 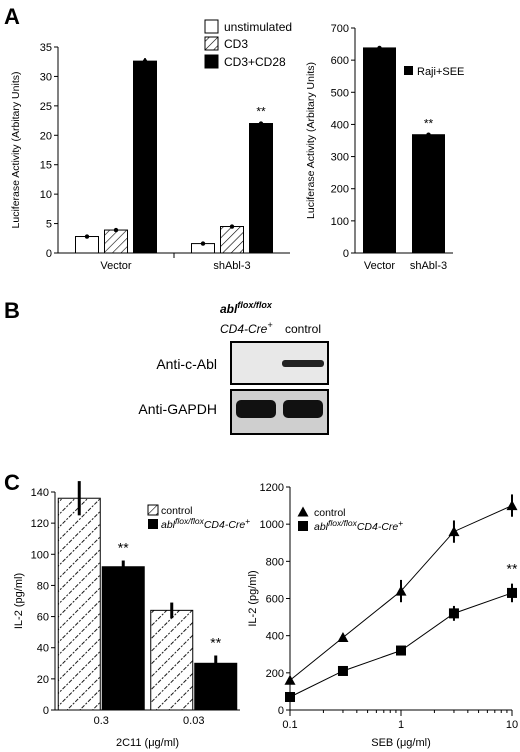 What do you see at coordinates (46, 195) in the screenshot?
I see `y-tick-label: 10` at bounding box center [46, 195].